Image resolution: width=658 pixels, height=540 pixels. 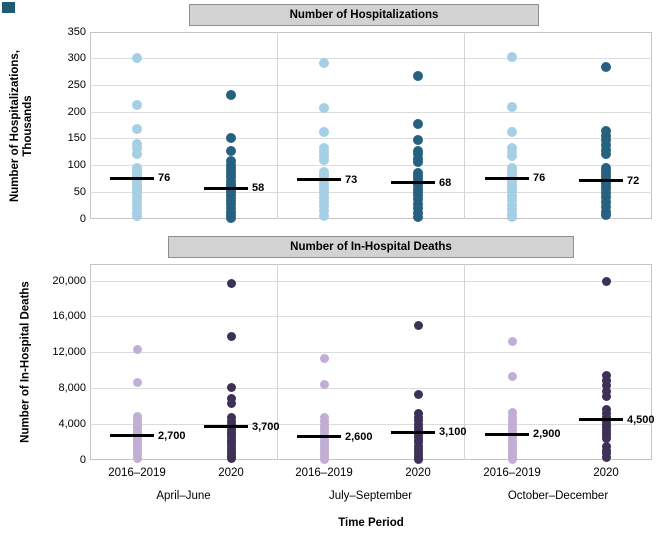 What do you see at coordinates (76, 84) in the screenshot?
I see `y-tick-label: 250` at bounding box center [76, 84].